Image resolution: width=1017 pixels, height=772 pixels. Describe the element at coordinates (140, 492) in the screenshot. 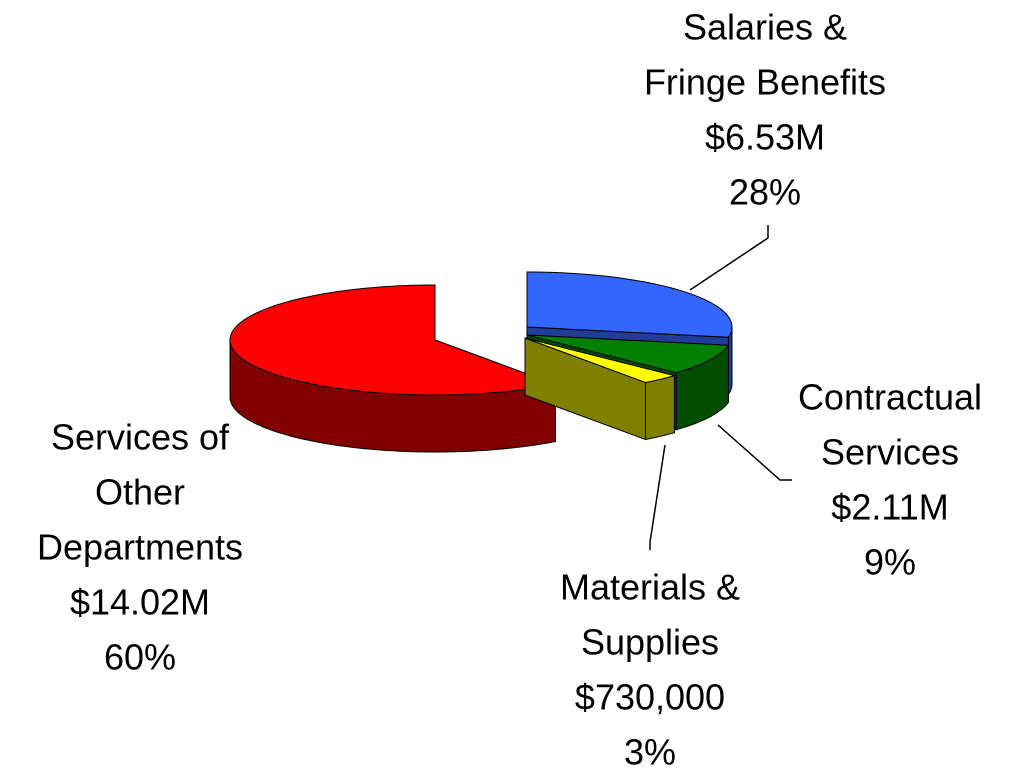

I see `category-label: Other` at that location.